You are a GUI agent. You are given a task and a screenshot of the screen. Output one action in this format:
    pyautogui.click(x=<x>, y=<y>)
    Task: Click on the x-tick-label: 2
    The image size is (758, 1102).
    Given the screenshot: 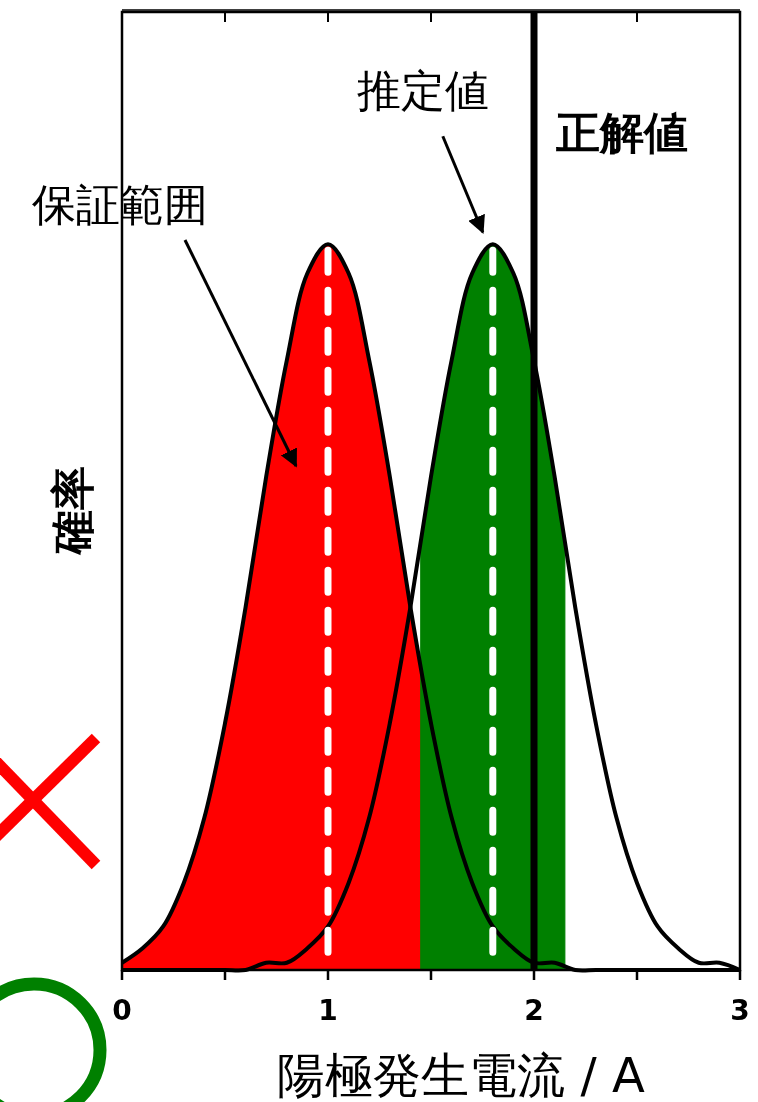 What is the action you would take?
    pyautogui.click(x=534, y=1010)
    